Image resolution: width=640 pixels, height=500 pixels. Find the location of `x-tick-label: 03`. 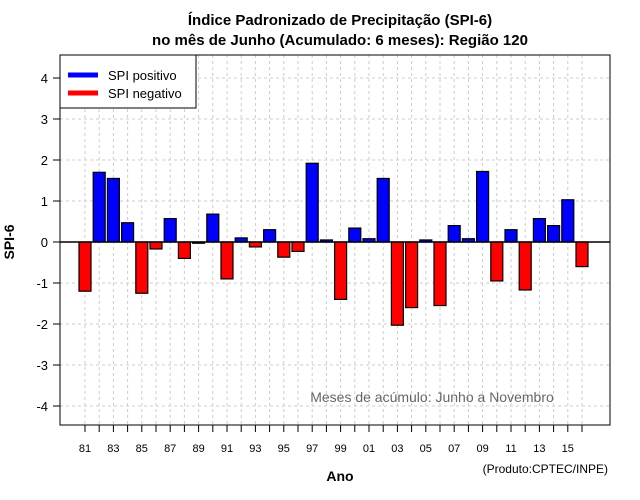

x-tick-label: 03 is located at coordinates (397, 449).